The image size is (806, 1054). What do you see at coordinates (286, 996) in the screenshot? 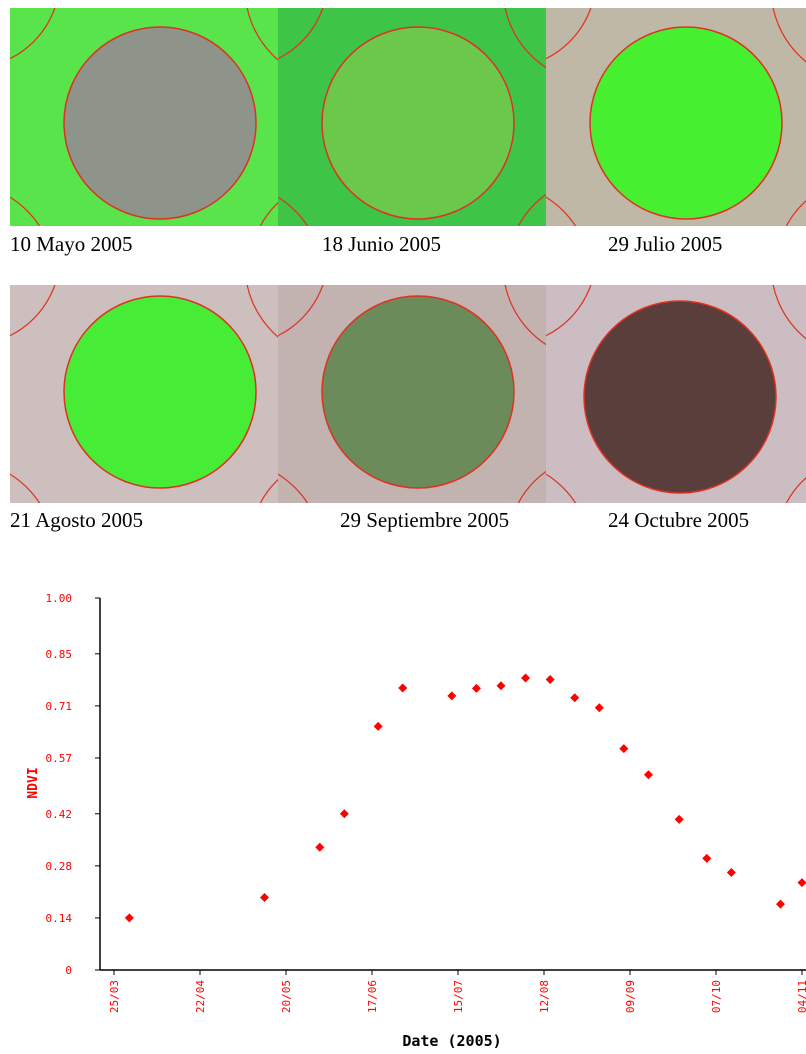
I see `x-tick-label: 20/05` at bounding box center [286, 996].